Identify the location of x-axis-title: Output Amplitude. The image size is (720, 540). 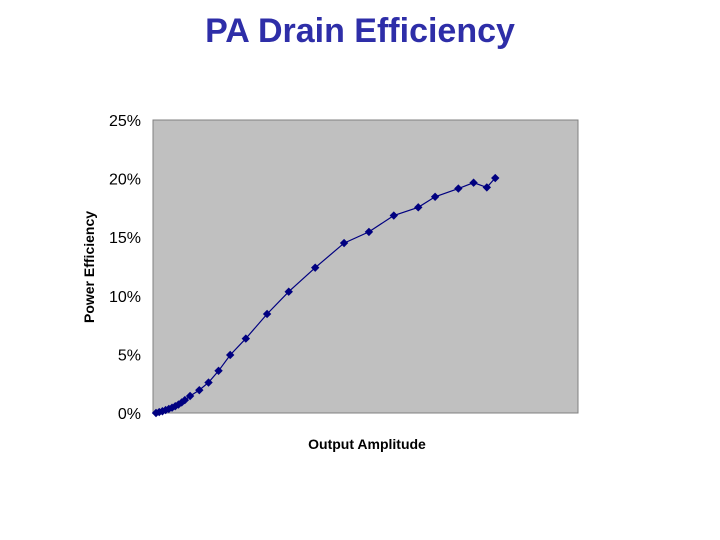
(367, 444).